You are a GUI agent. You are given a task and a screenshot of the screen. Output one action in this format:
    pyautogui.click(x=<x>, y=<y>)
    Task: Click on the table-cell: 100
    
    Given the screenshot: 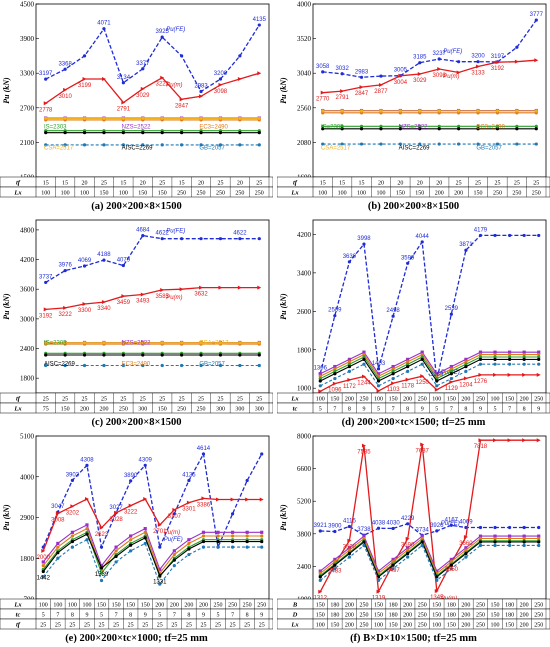 What is the action you would take?
    pyautogui.click(x=72, y=606)
    